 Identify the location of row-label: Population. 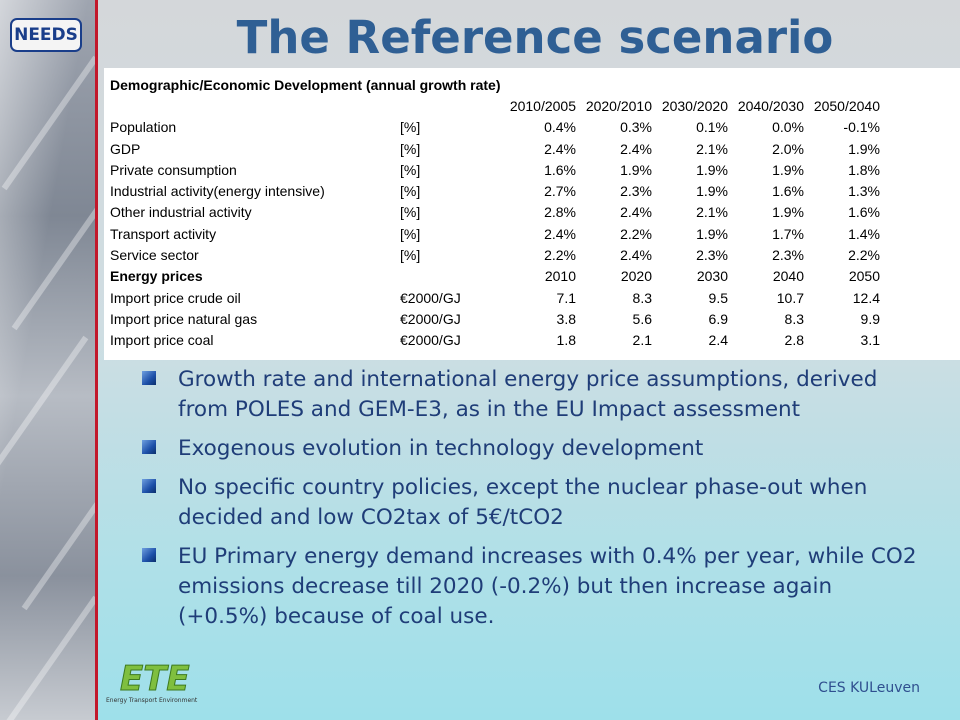
(143, 127).